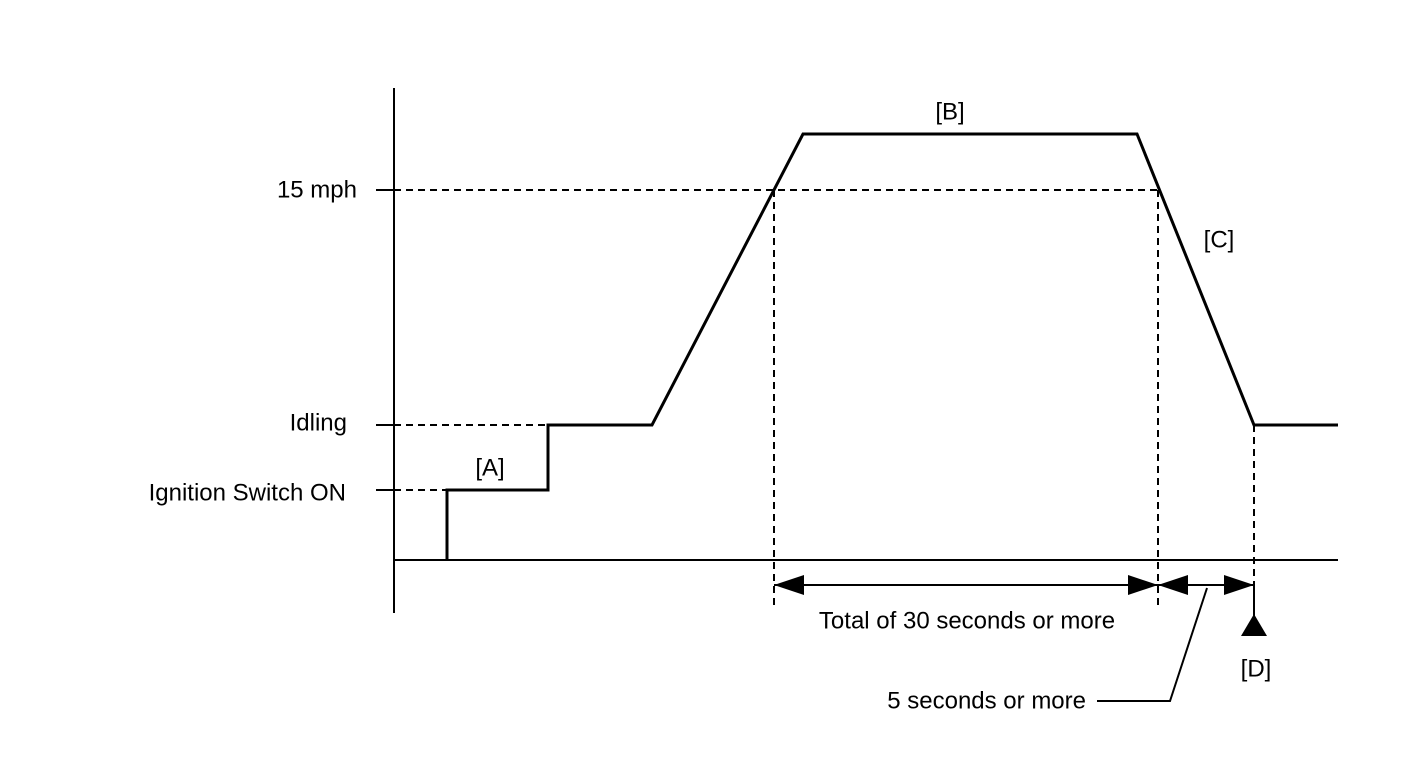 The height and width of the screenshot is (759, 1424). I want to click on label: Ignition Switch ON, so click(247, 492).